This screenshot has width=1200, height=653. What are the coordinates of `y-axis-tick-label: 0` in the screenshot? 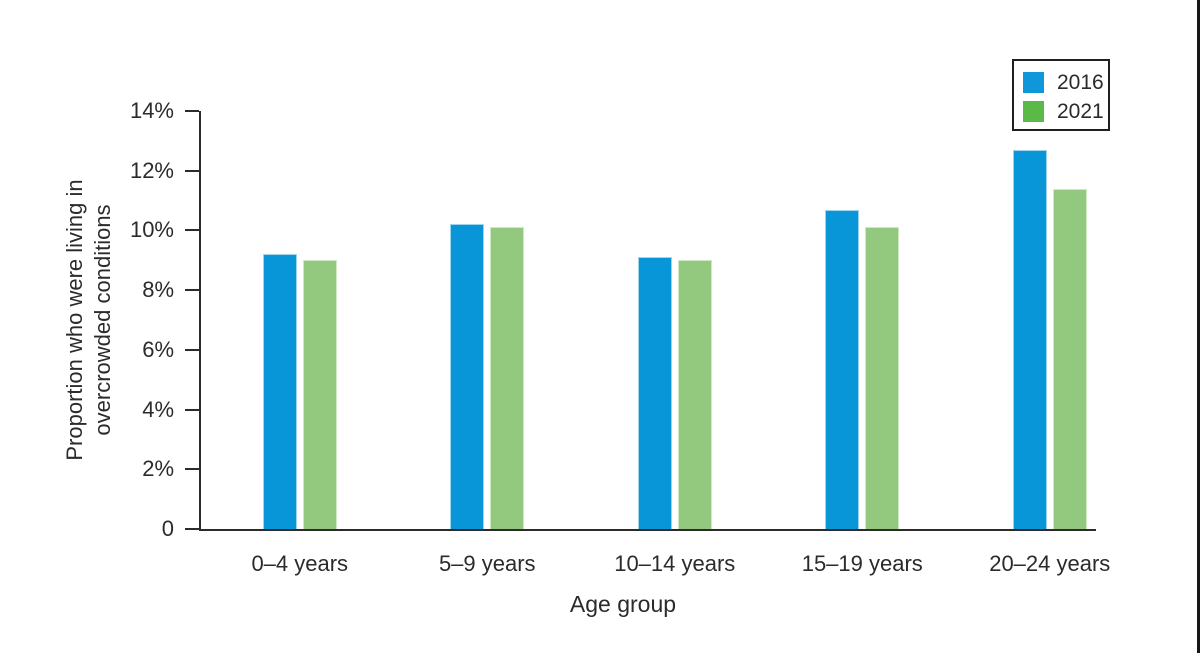 It's located at (167, 528).